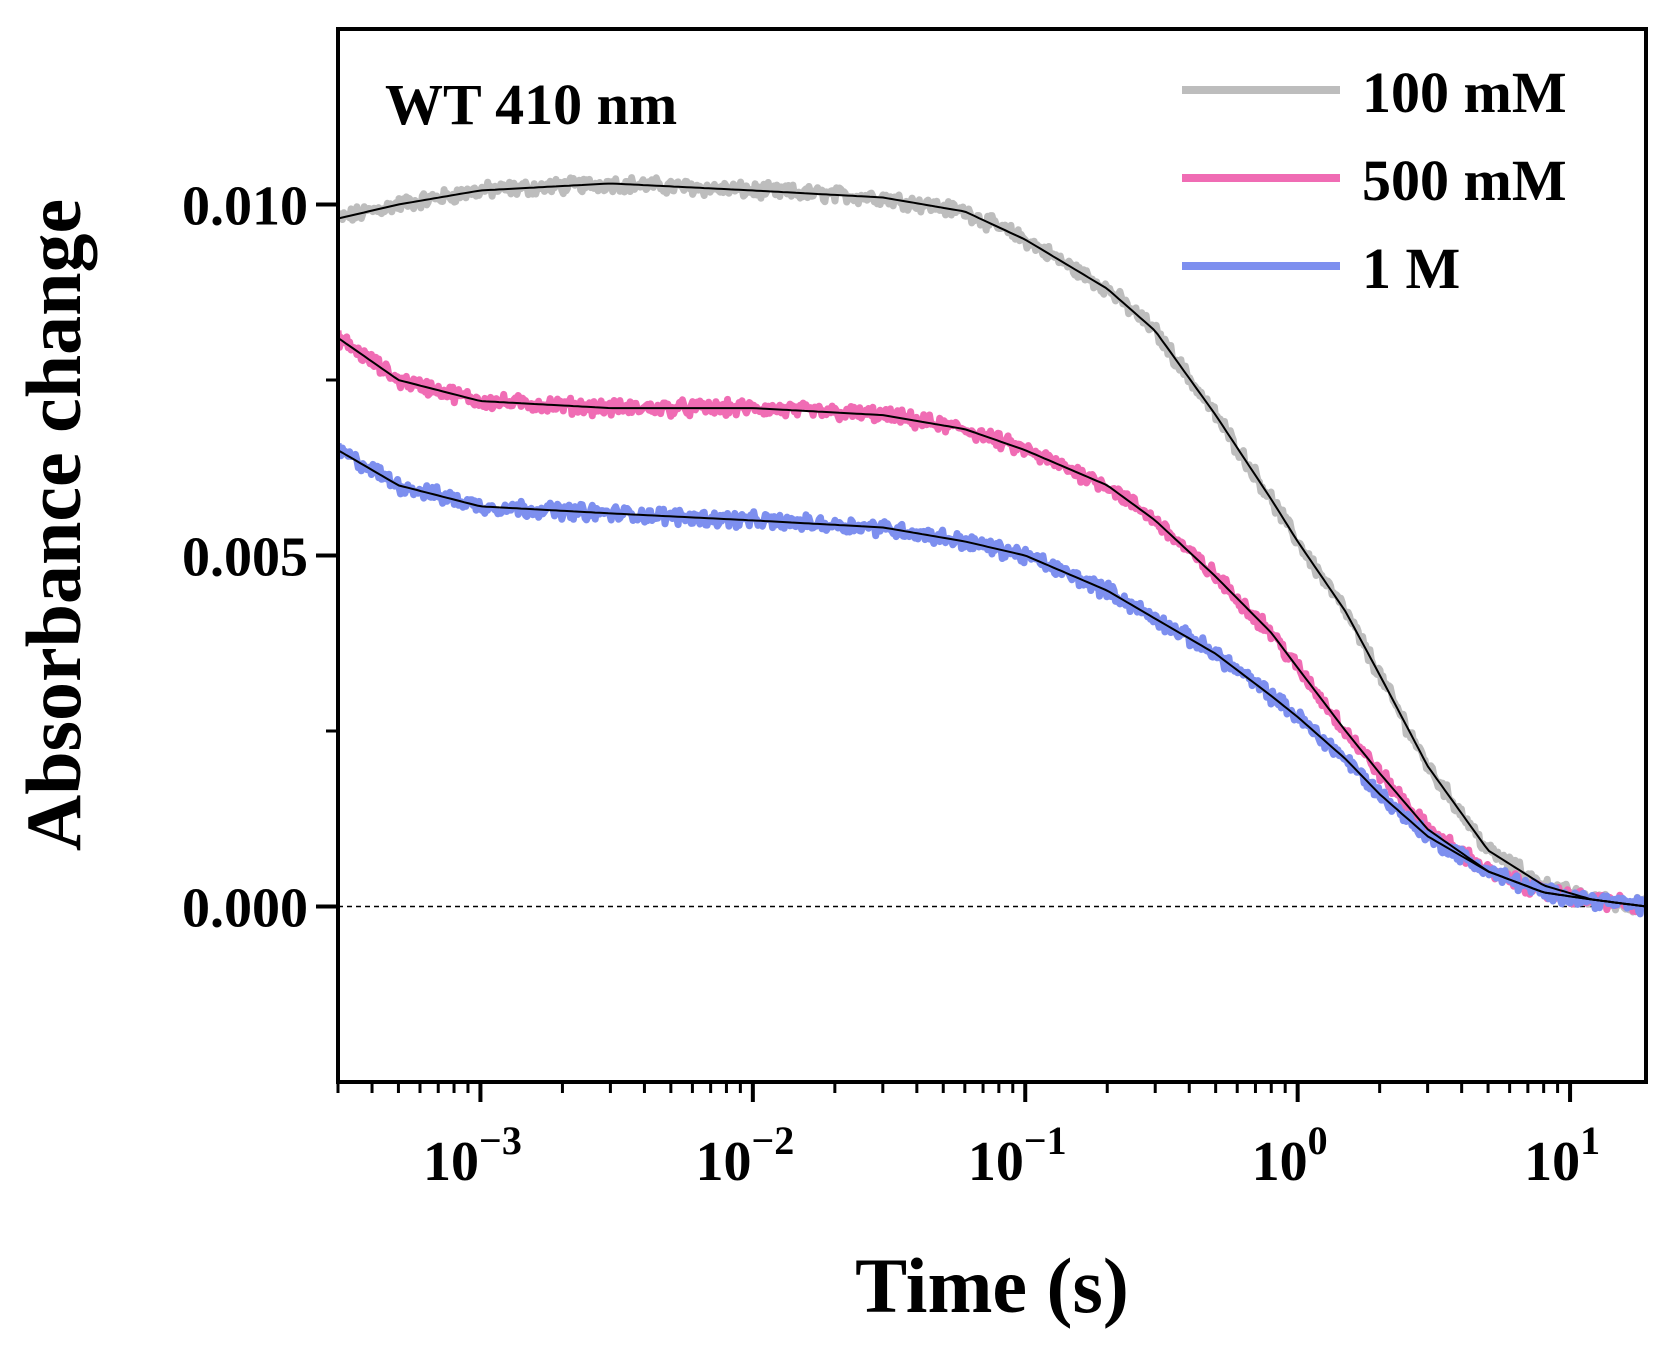  Describe the element at coordinates (1411, 268) in the screenshot. I see `legend-label-1-m: 1 M` at that location.